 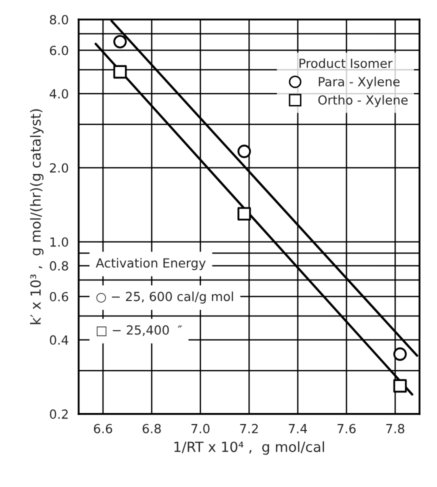 What do you see at coordinates (164, 298) in the screenshot?
I see `annotation: ○ − 25, 600 cal/g mol` at bounding box center [164, 298].